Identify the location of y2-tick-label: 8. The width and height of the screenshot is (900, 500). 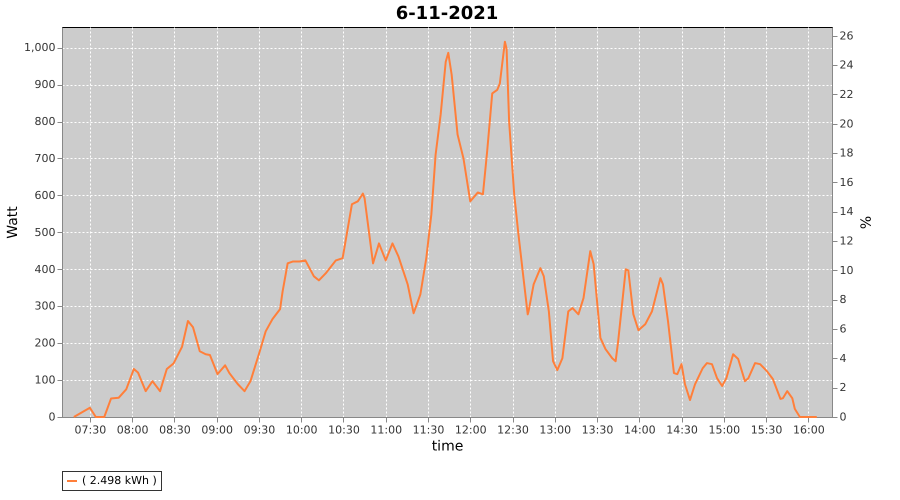
(843, 299).